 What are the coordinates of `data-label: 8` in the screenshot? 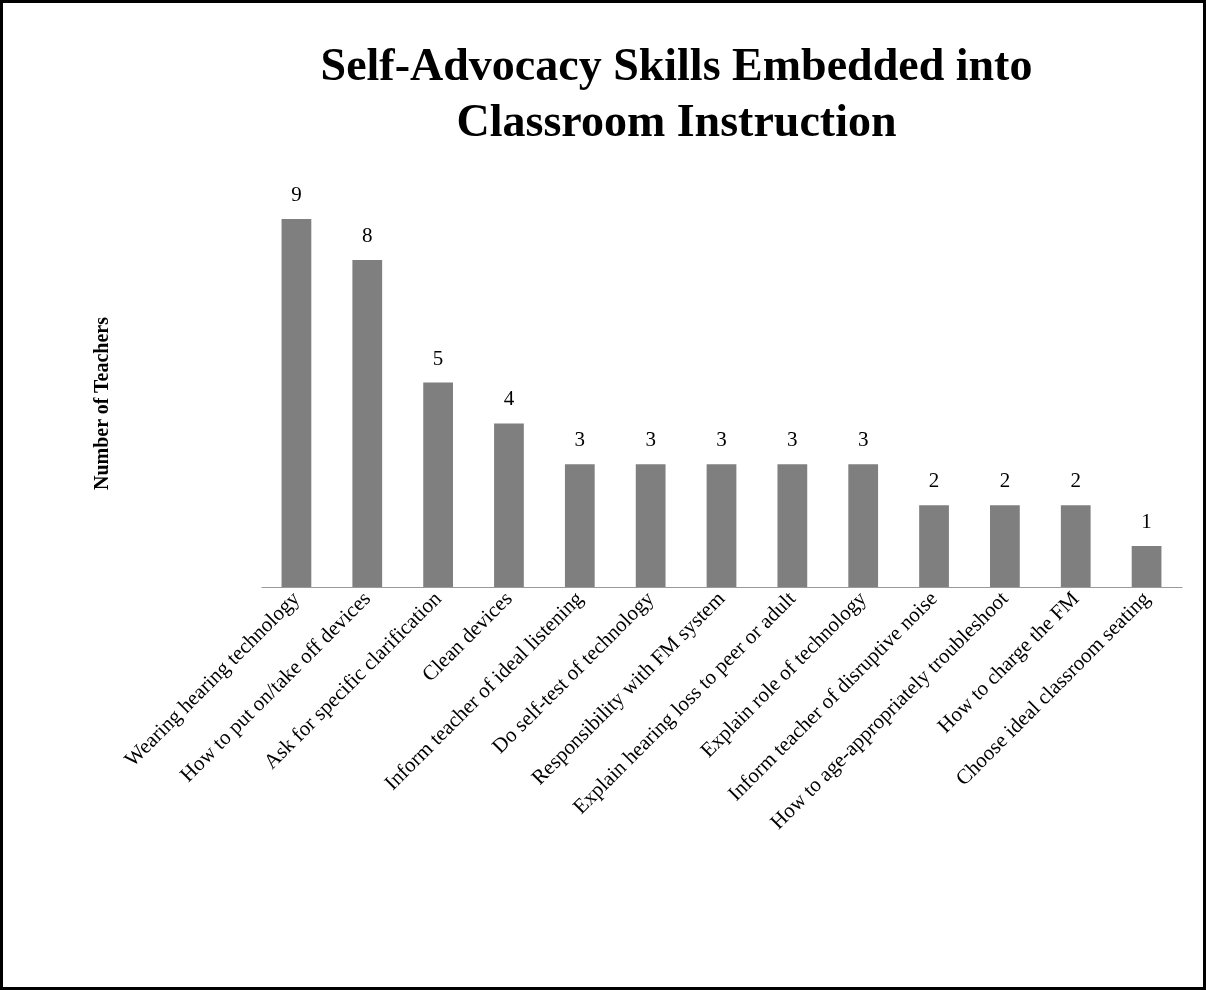 It's located at (367, 234).